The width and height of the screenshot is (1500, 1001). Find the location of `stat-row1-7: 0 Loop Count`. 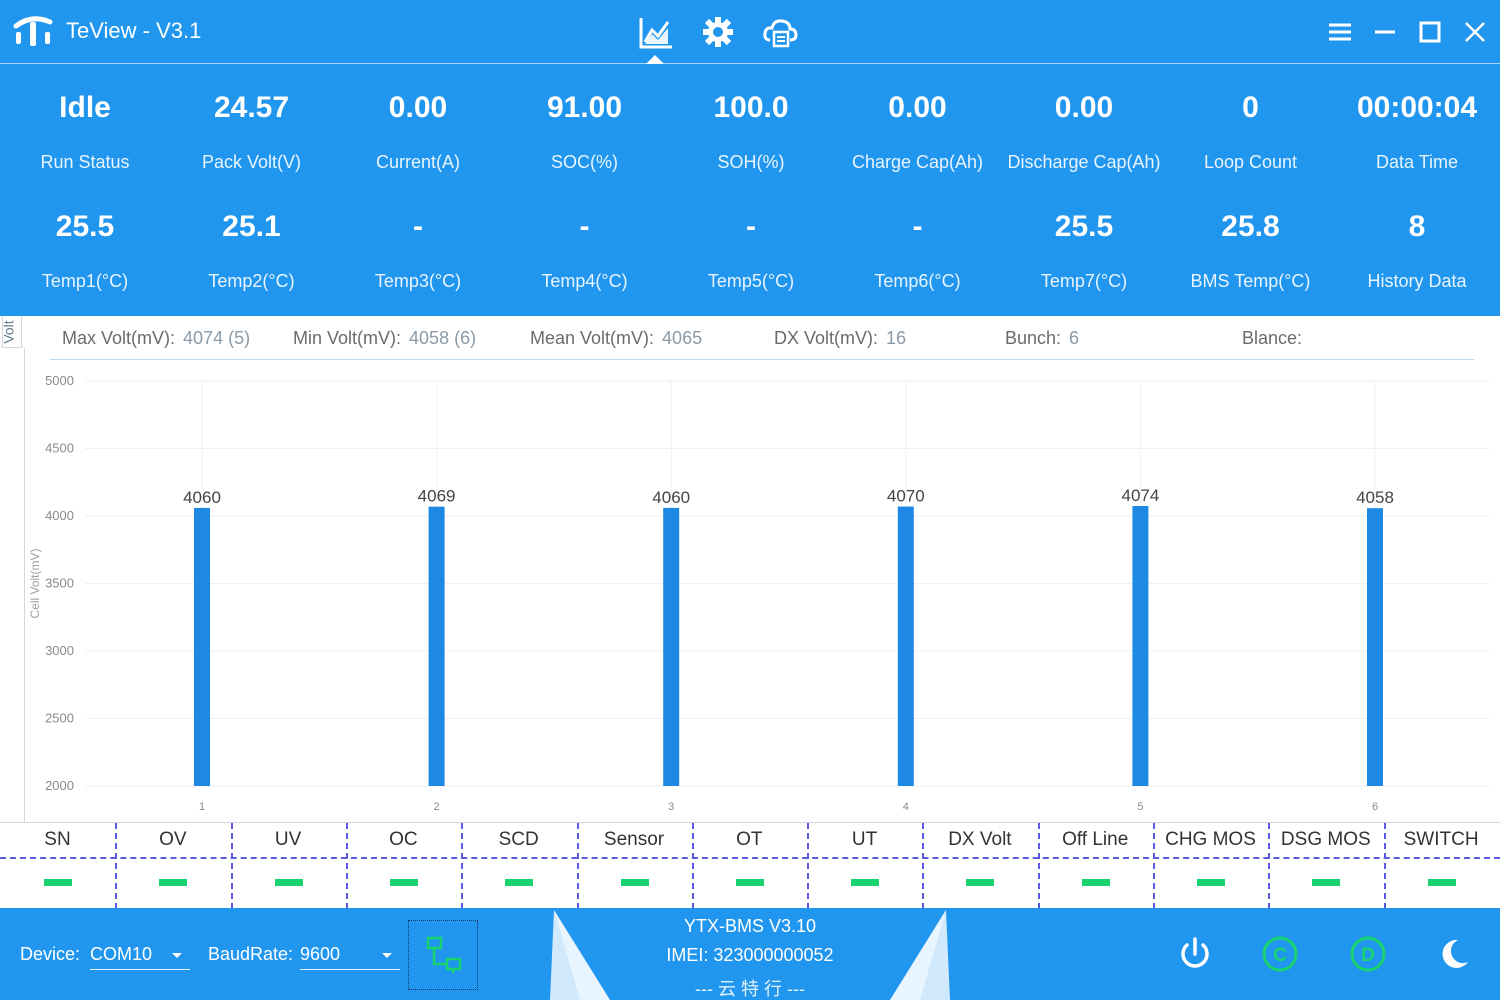

stat-row1-7: 0 Loop Count is located at coordinates (1251, 131).